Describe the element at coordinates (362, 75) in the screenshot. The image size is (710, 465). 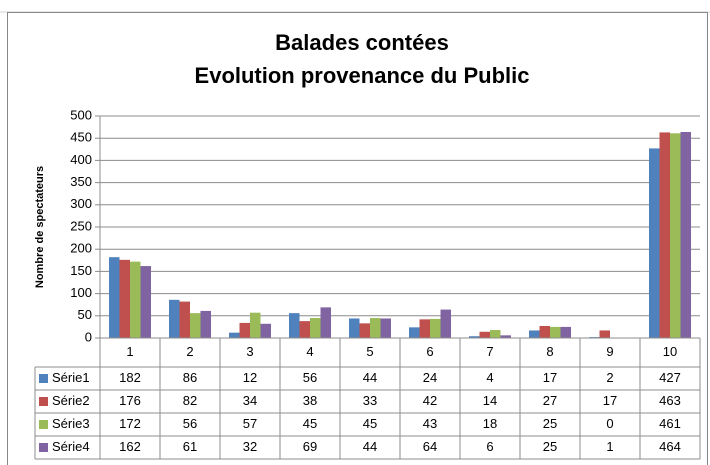
I see `chart-title: Evolution provenance du Public` at that location.